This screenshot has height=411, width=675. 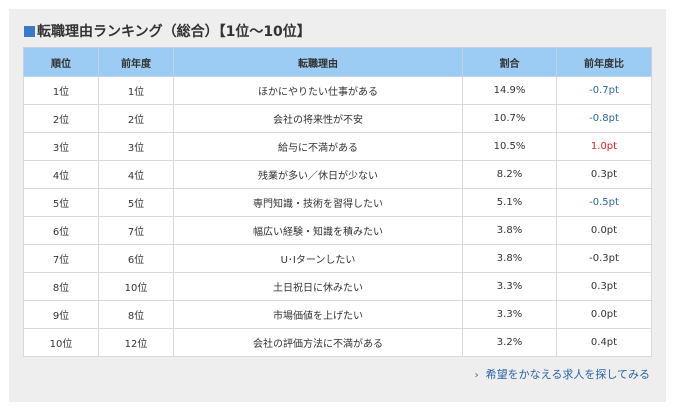 I want to click on cell-reason: 会社の将来性が不安, so click(x=318, y=118).